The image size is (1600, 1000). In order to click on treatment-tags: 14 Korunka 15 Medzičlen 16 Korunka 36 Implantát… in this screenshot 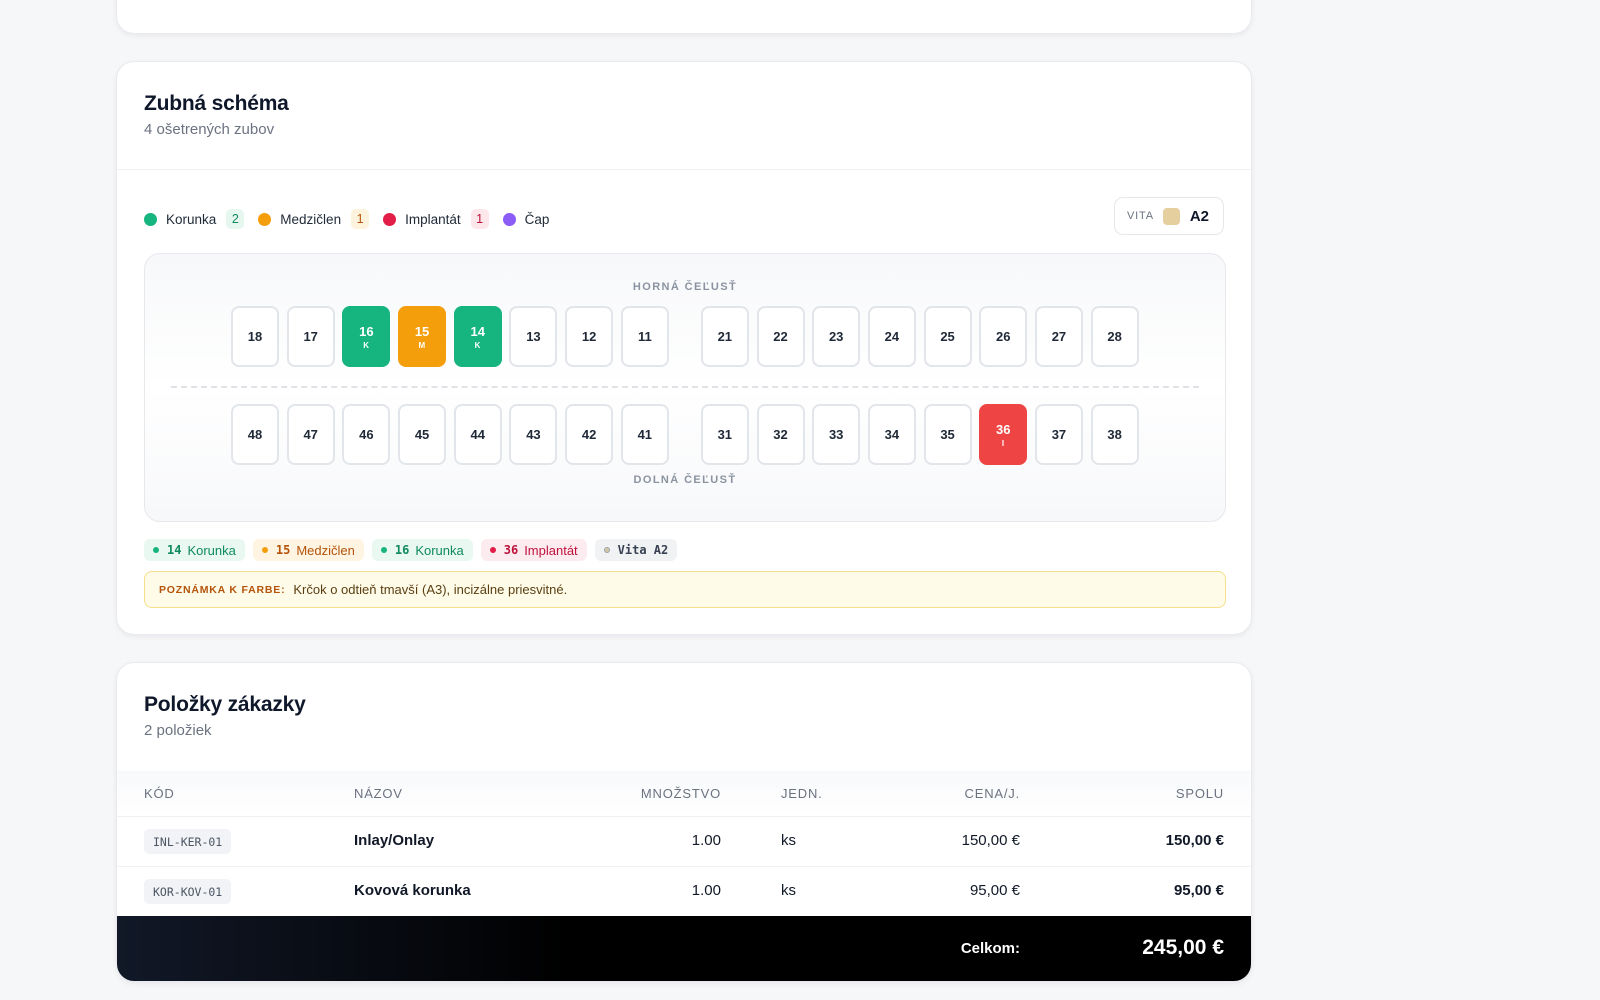, I will do `click(414, 550)`.